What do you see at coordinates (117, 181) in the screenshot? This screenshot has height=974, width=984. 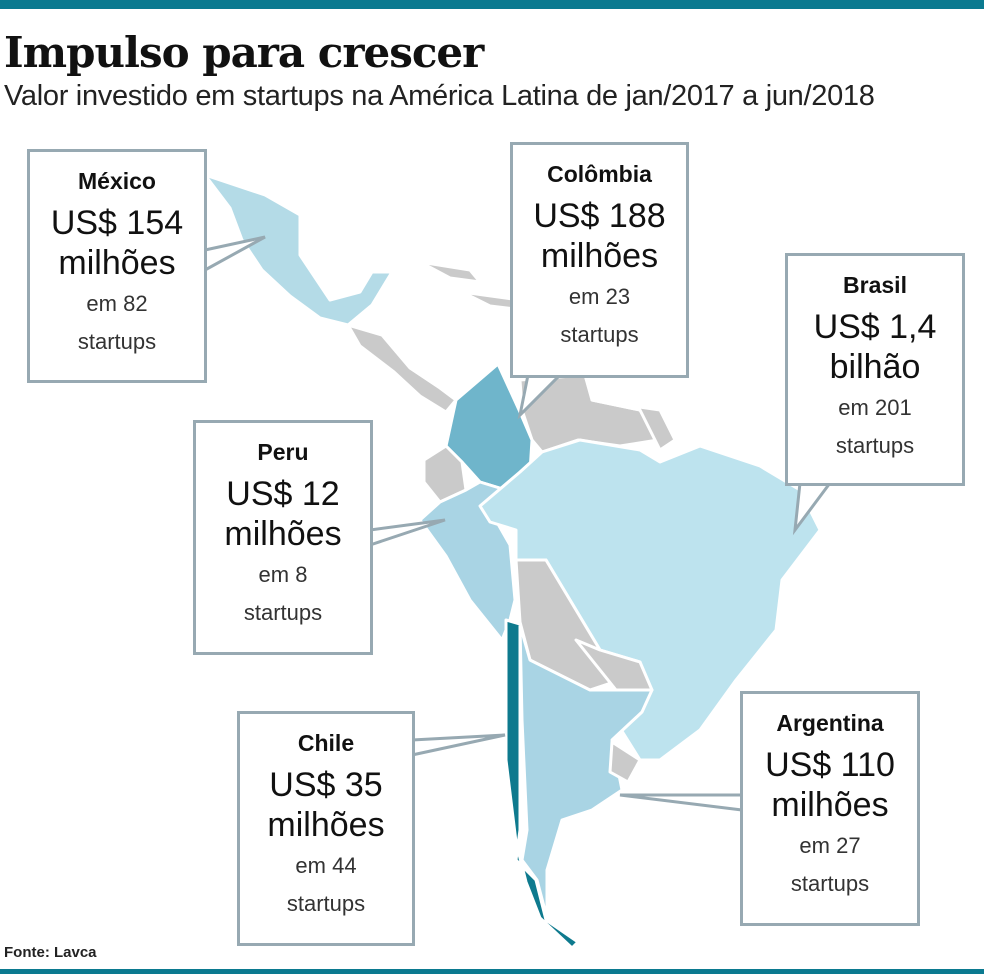 I see `country-name: México` at bounding box center [117, 181].